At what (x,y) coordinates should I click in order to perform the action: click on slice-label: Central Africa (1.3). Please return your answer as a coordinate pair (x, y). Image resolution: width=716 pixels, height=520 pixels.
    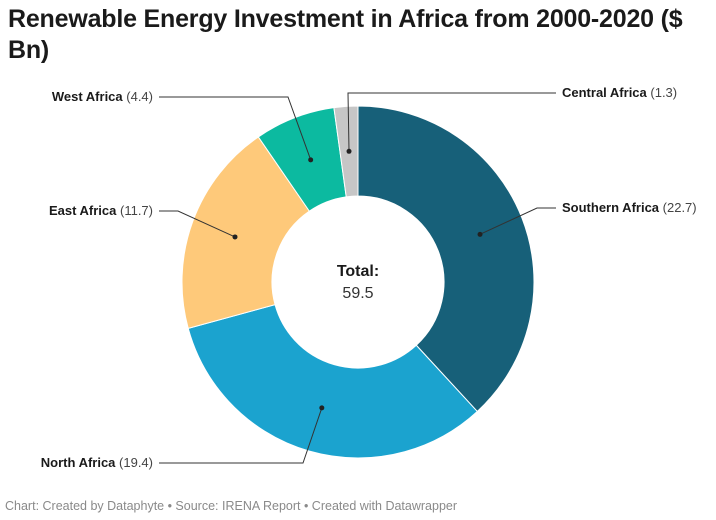
    Looking at the image, I should click on (619, 92).